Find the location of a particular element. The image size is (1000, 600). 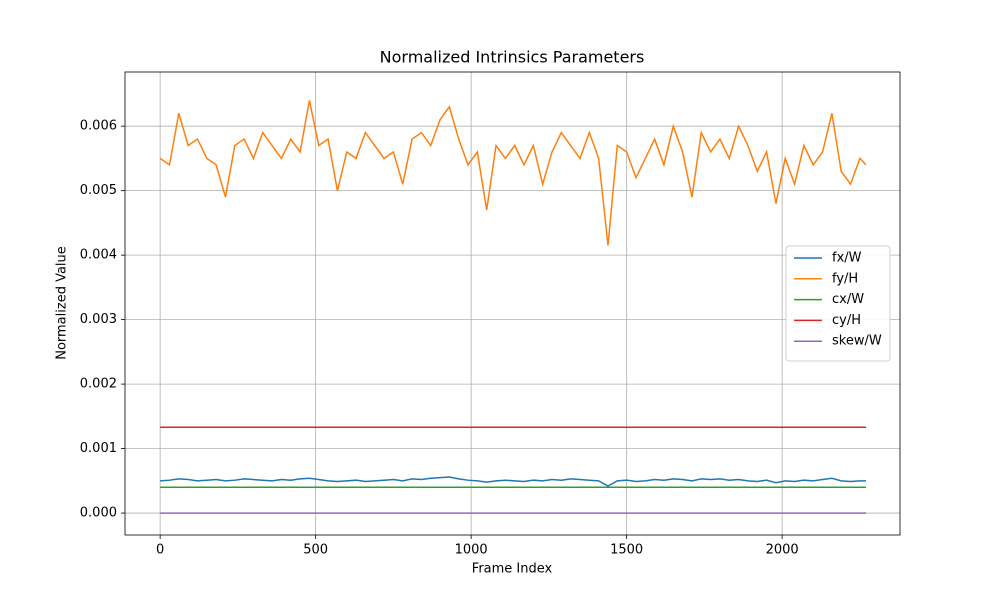

x-tick-label: 0 is located at coordinates (160, 550).